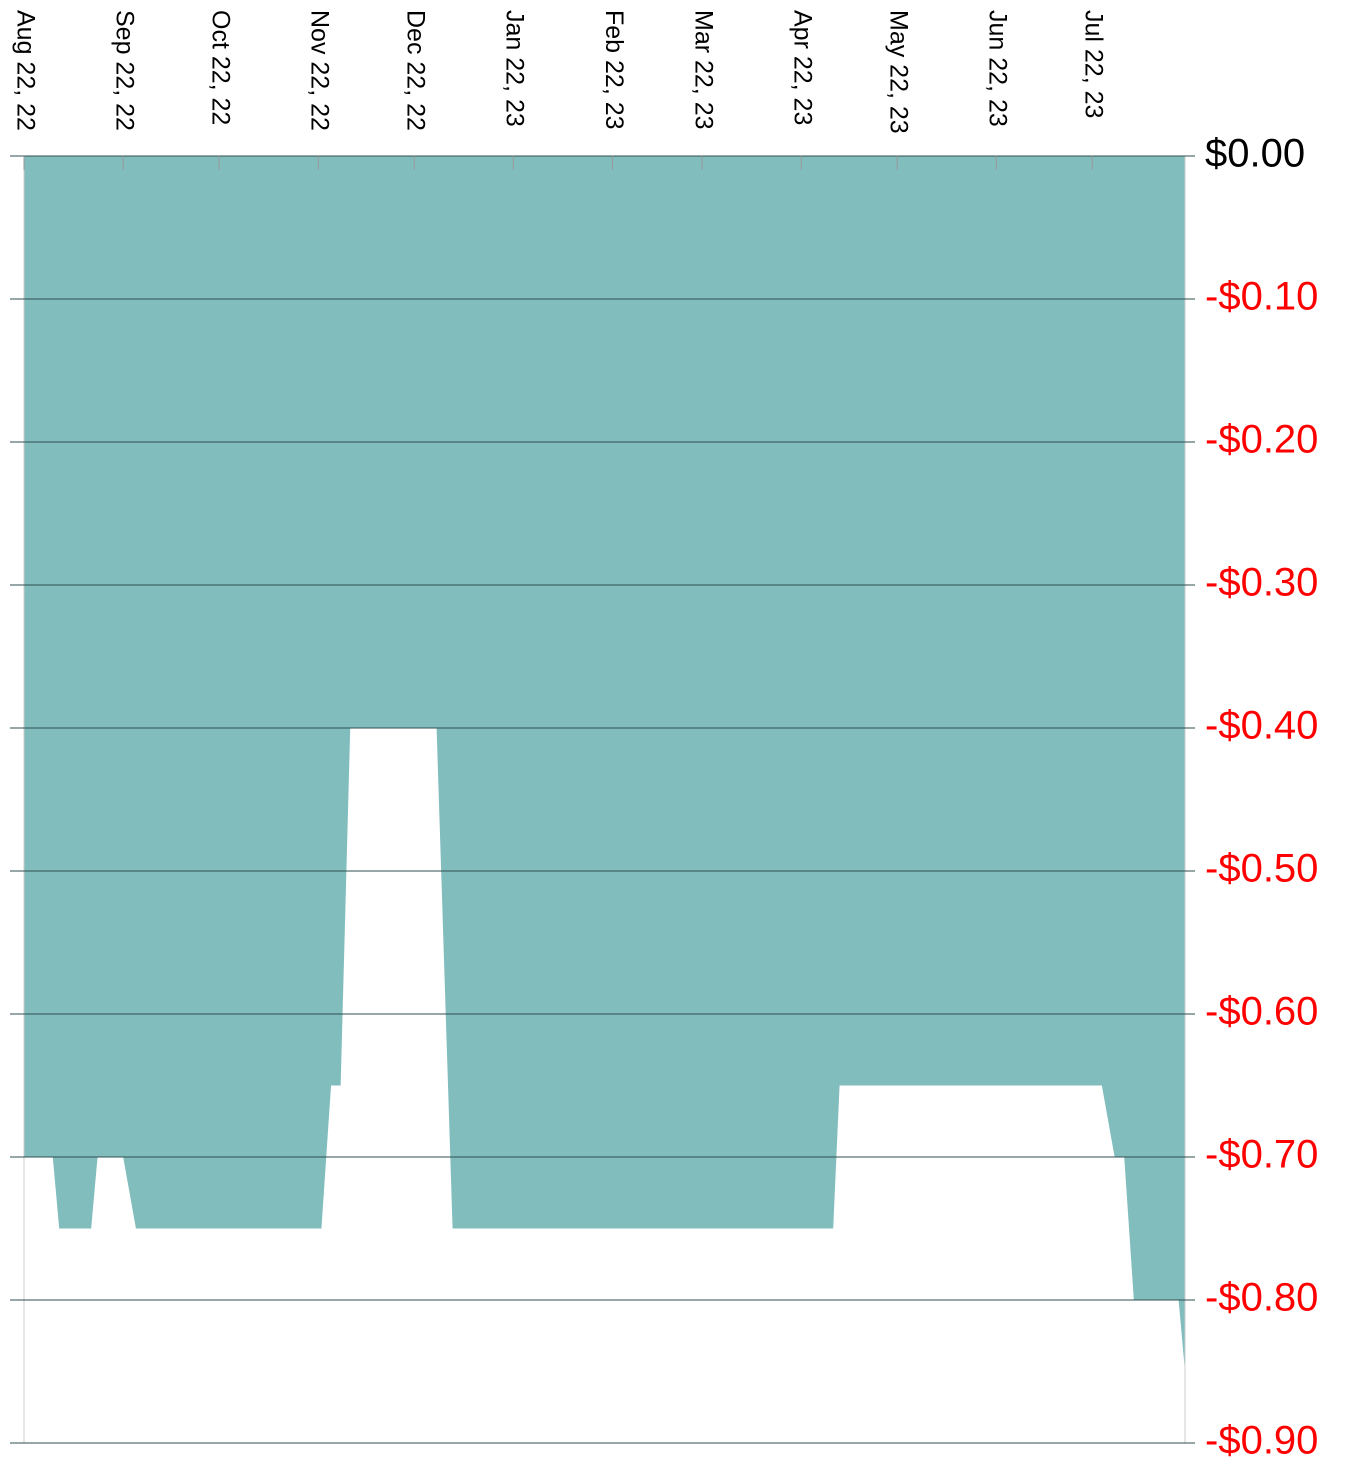 The image size is (1355, 1467). Describe the element at coordinates (1261, 869) in the screenshot. I see `y-tick-label: -$0.50` at that location.